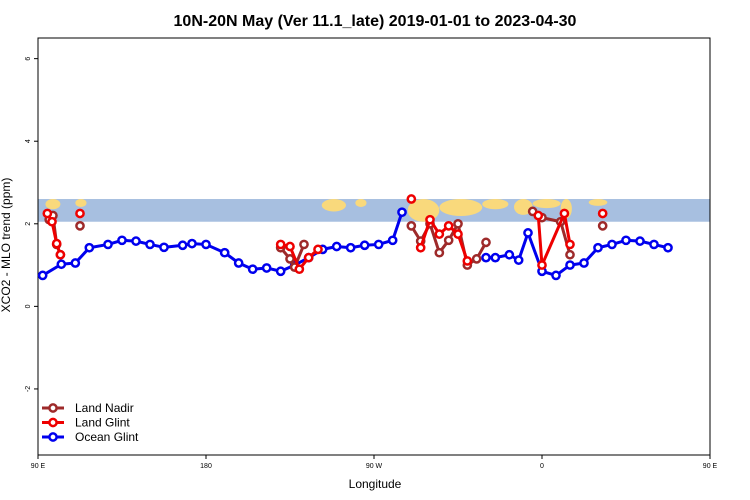 This screenshot has height=500, width=750. What do you see at coordinates (28, 141) in the screenshot?
I see `y-tick-label-3: 4` at bounding box center [28, 141].